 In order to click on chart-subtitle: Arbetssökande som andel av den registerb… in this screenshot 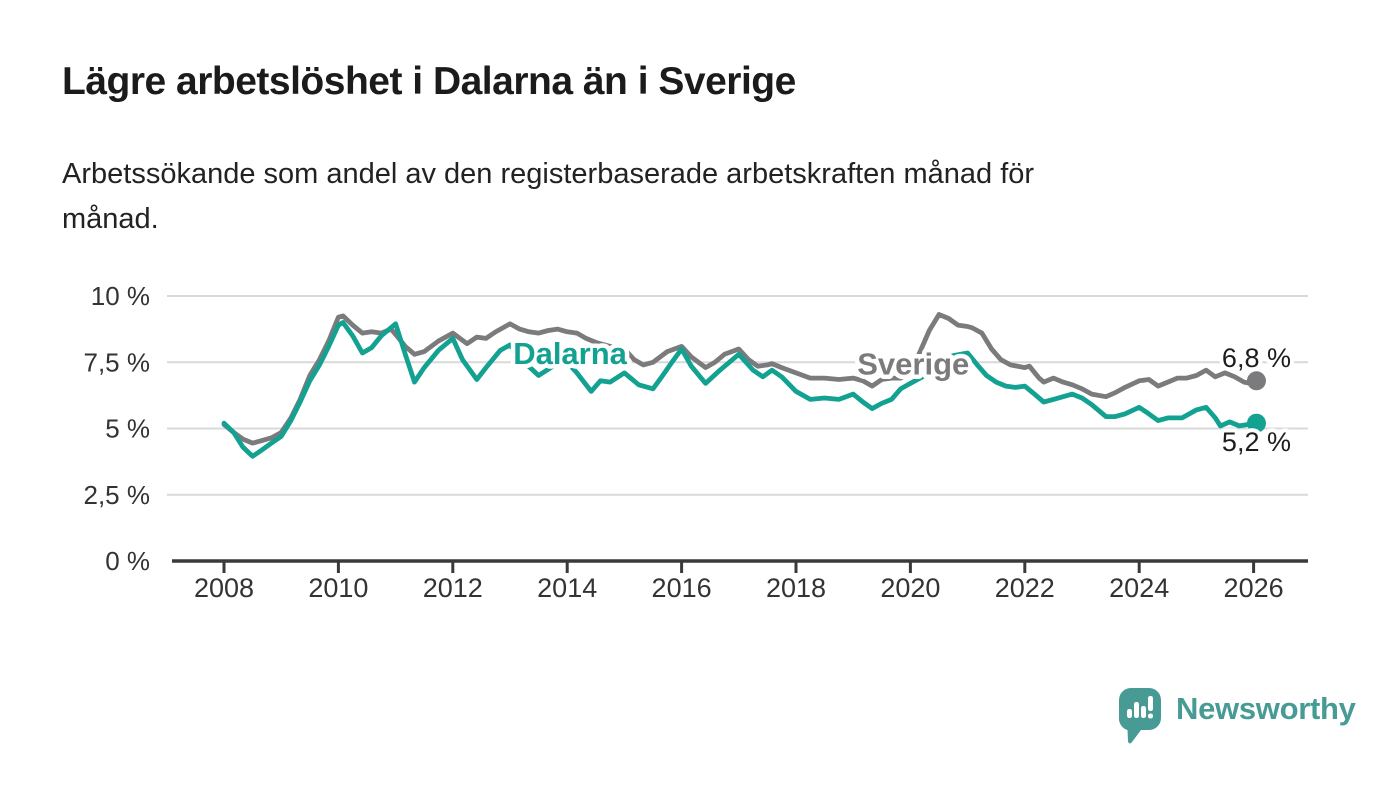, I will do `click(548, 197)`.